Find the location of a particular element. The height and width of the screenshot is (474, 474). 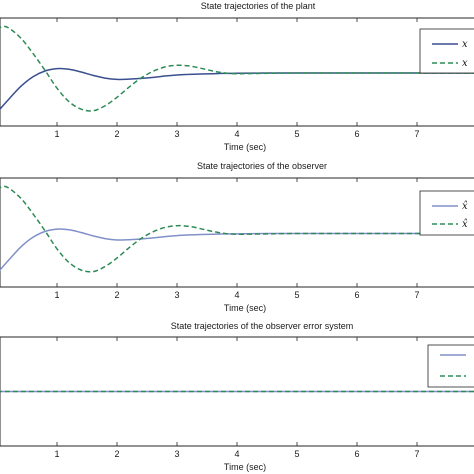

legend-label-xhat2: x̂ is located at coordinates (465, 224).